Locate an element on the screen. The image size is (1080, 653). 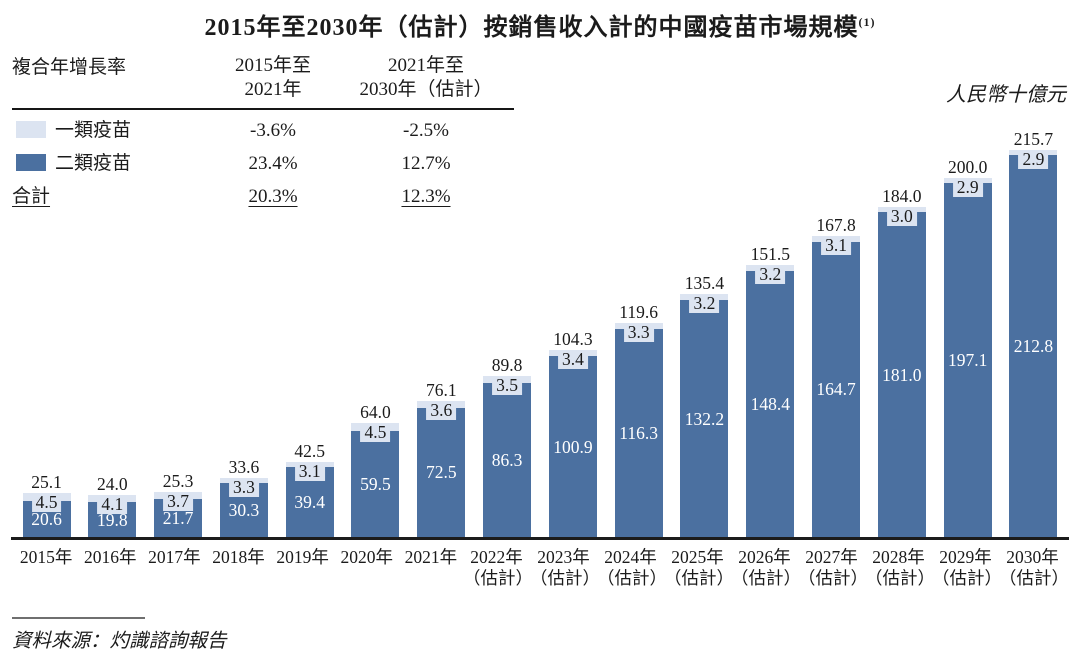
bar-group-2027年: 167.8 164.7 3.1 is located at coordinates (836, 376).